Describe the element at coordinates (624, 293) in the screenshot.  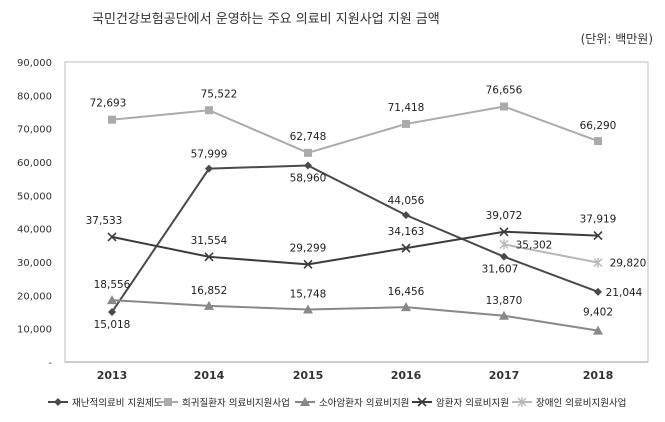
I see `data-label: 21,044` at that location.